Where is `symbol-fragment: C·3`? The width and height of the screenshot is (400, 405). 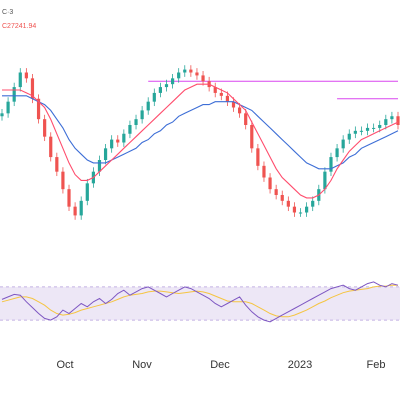
symbol-fragment: C·3 is located at coordinates (7, 12).